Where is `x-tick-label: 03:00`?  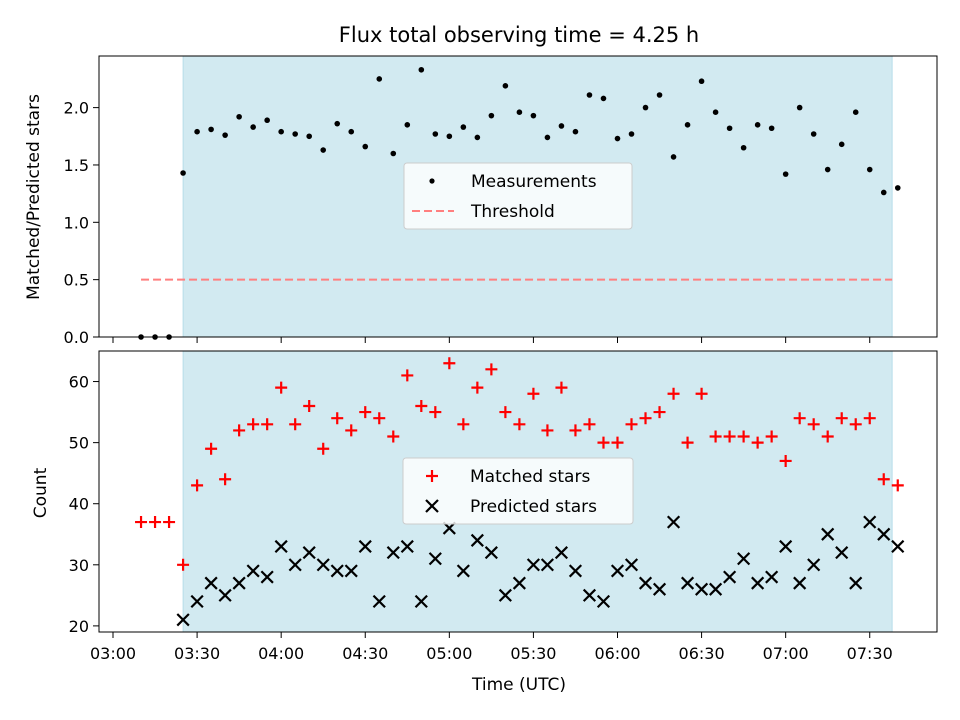
x-tick-label: 03:00 is located at coordinates (113, 653).